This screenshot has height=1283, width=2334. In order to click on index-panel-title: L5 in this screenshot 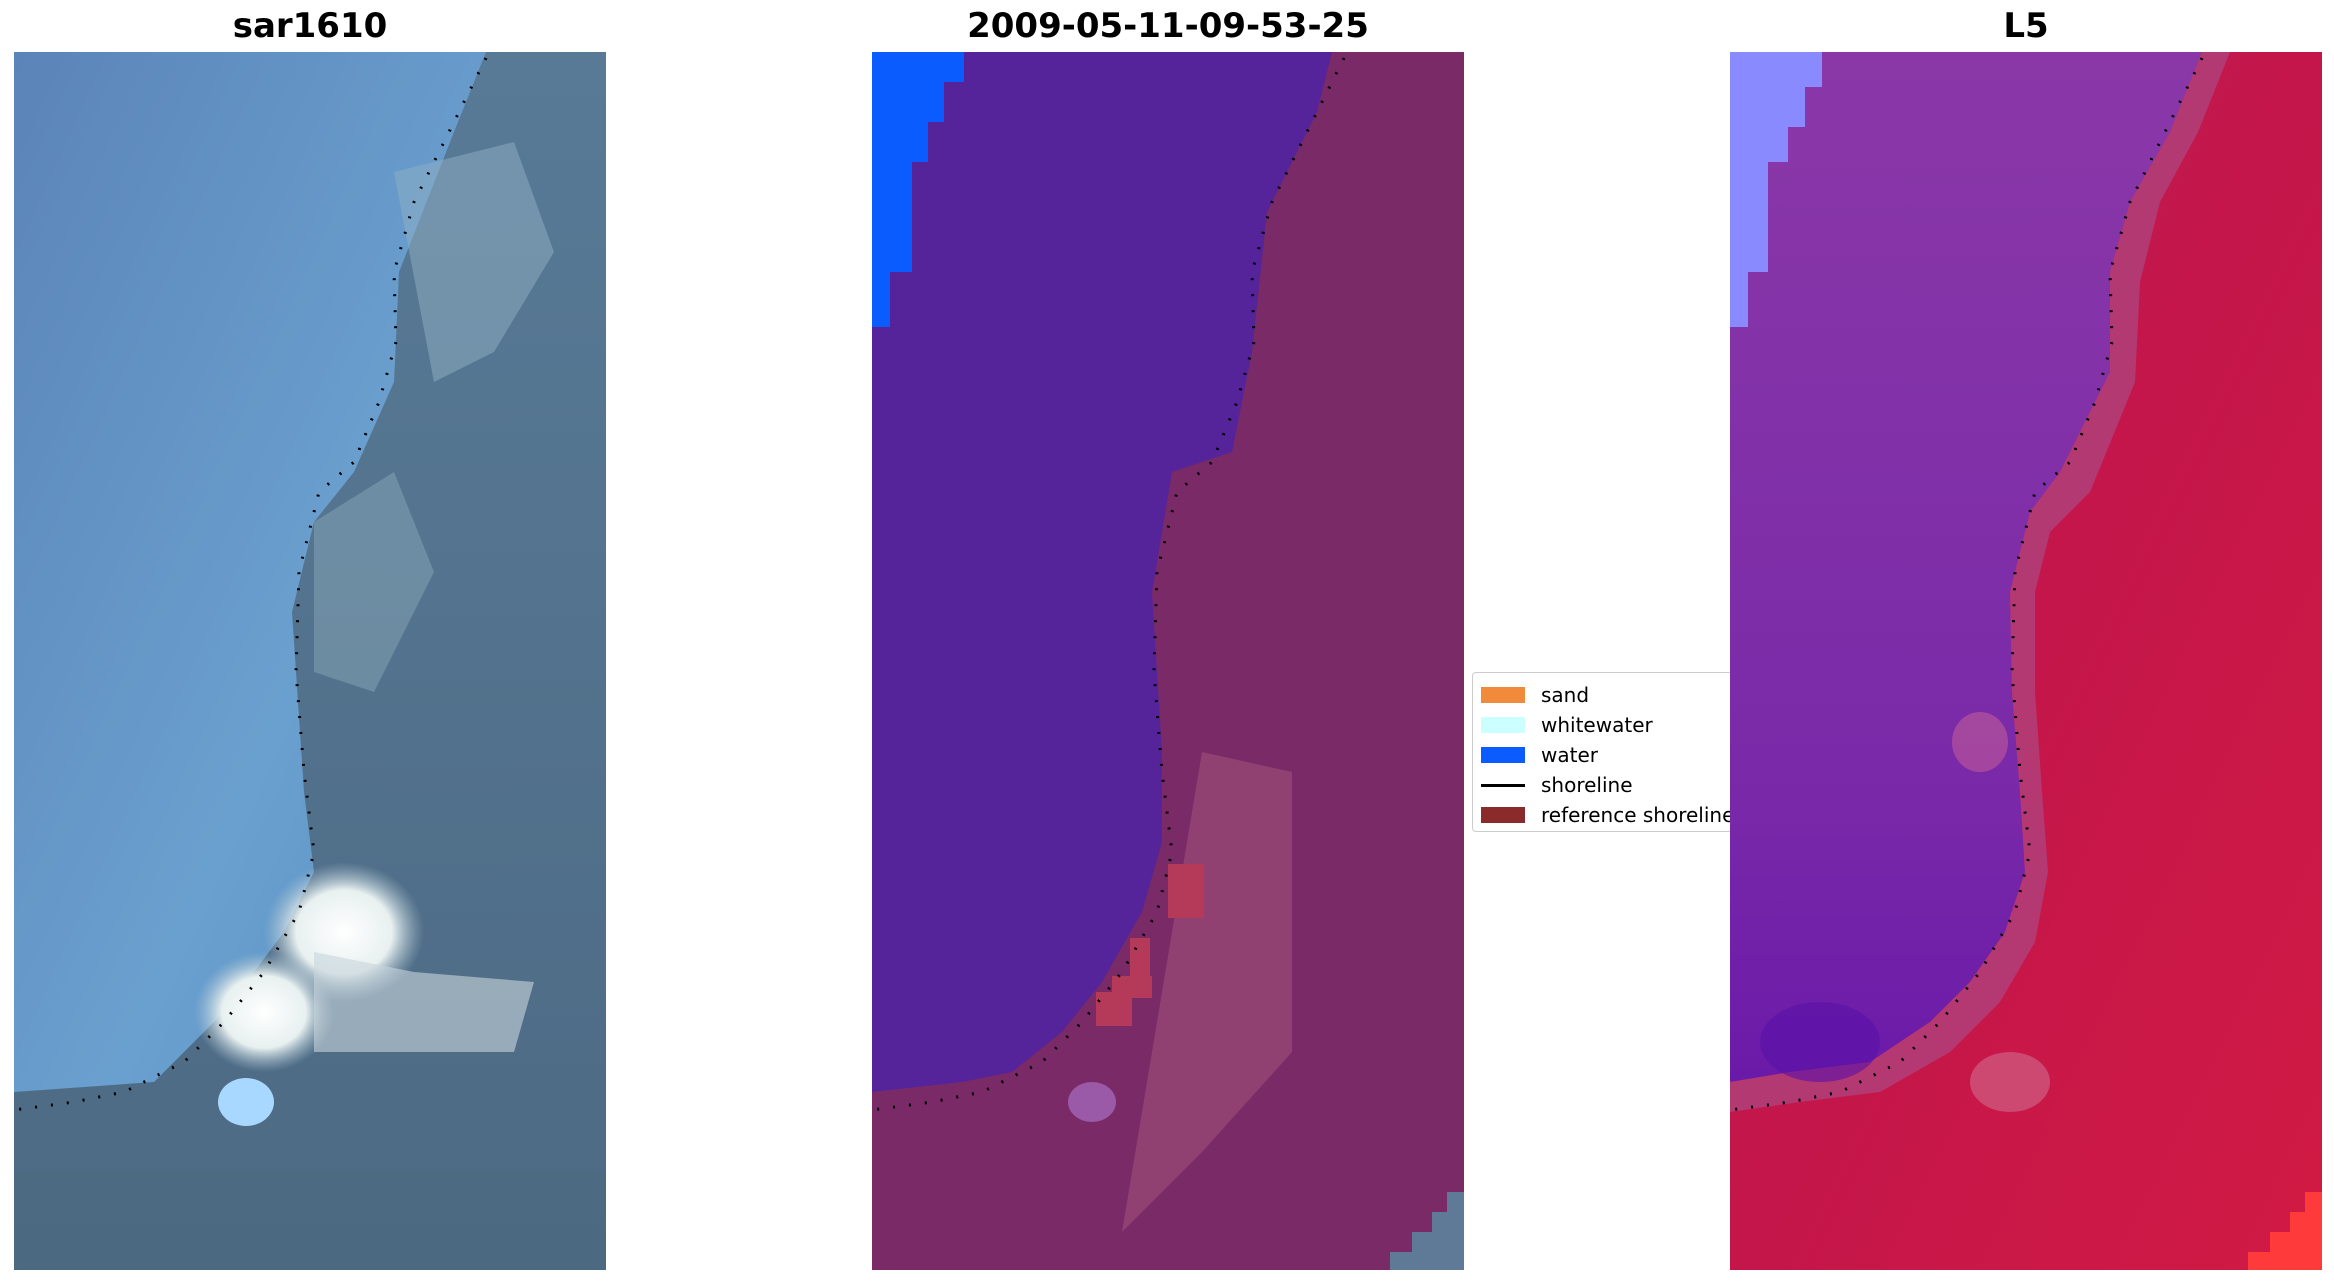, I will do `click(2026, 26)`.